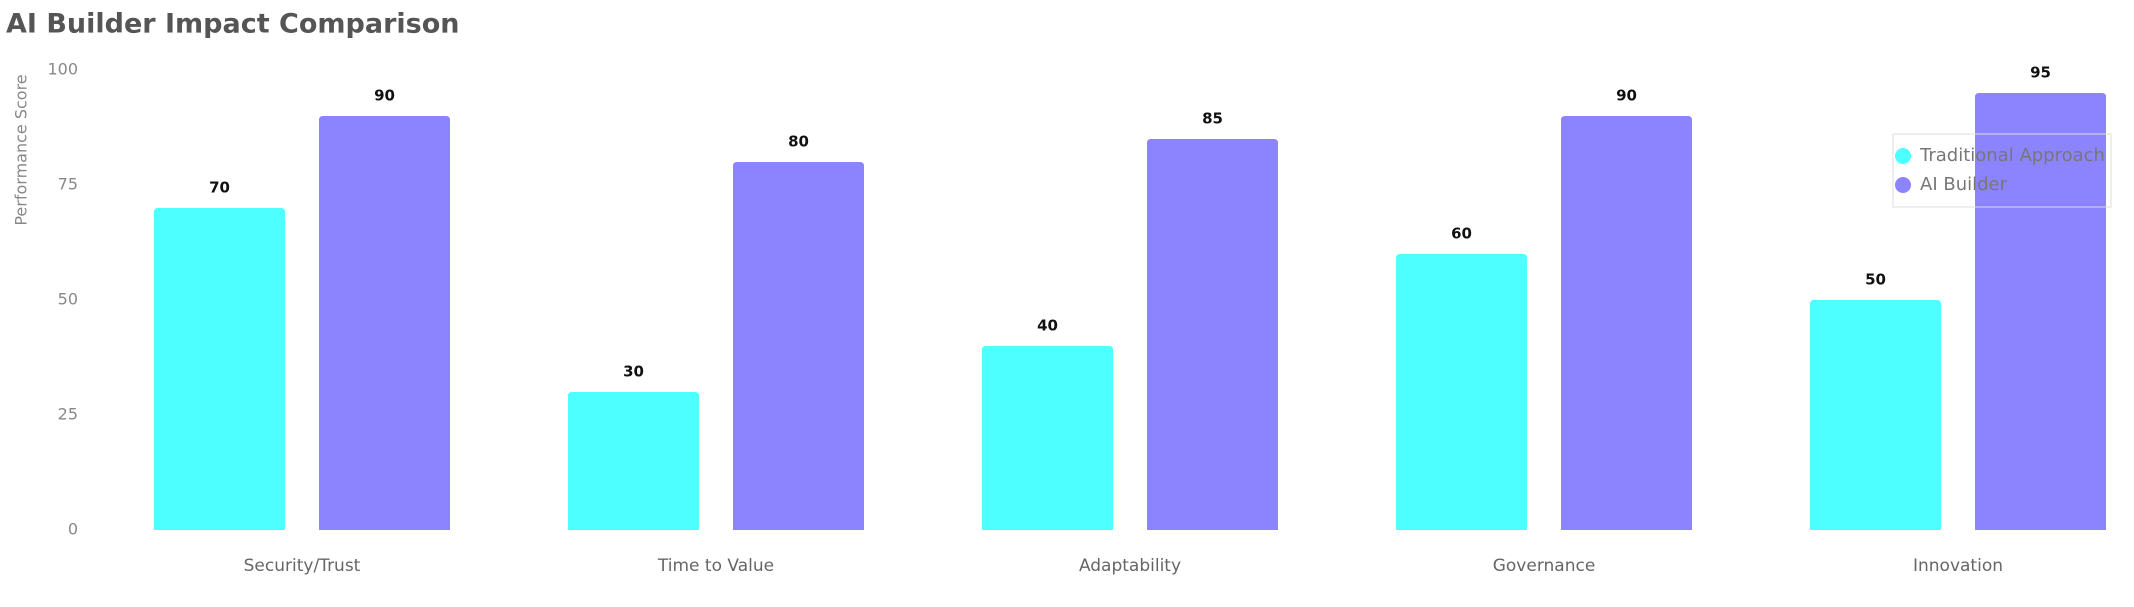  Describe the element at coordinates (68, 414) in the screenshot. I see `y-tick-label: 25` at that location.